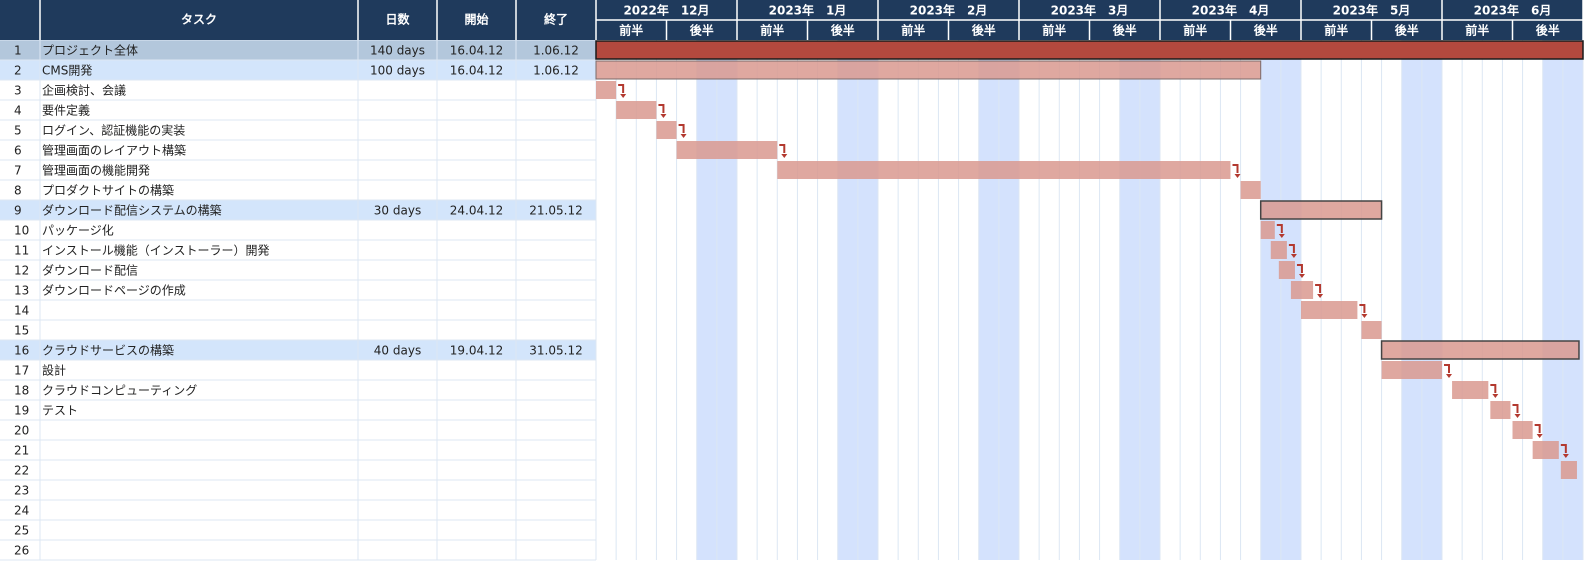  What do you see at coordinates (21, 371) in the screenshot?
I see `row-number: 17` at bounding box center [21, 371].